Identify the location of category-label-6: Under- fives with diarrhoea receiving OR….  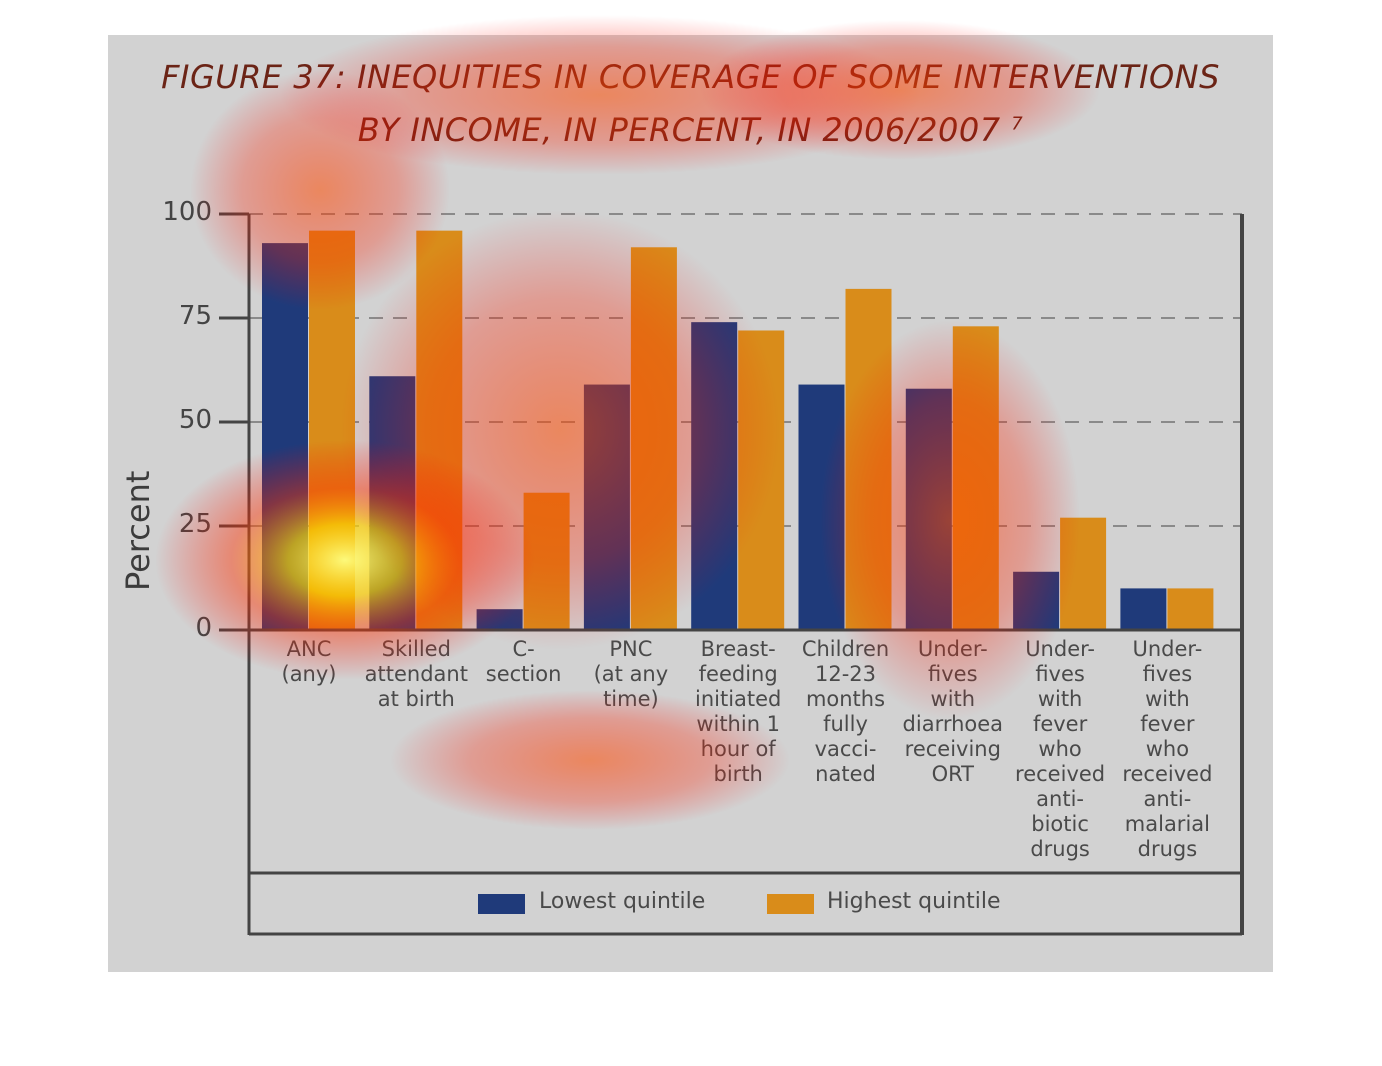
(953, 711).